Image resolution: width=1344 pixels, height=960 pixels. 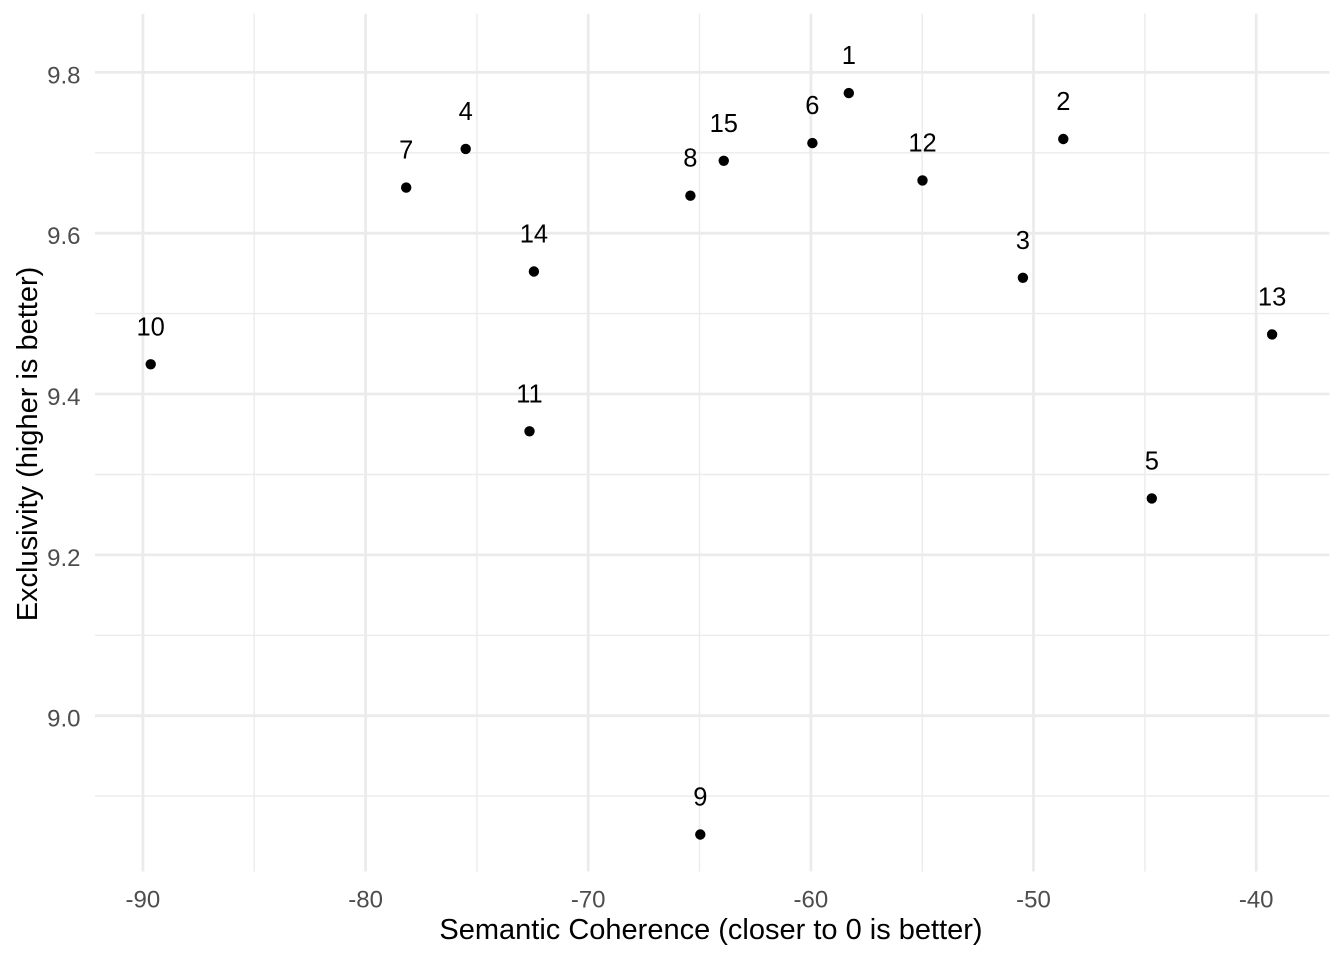 What do you see at coordinates (724, 124) in the screenshot?
I see `svg-text: 15` at bounding box center [724, 124].